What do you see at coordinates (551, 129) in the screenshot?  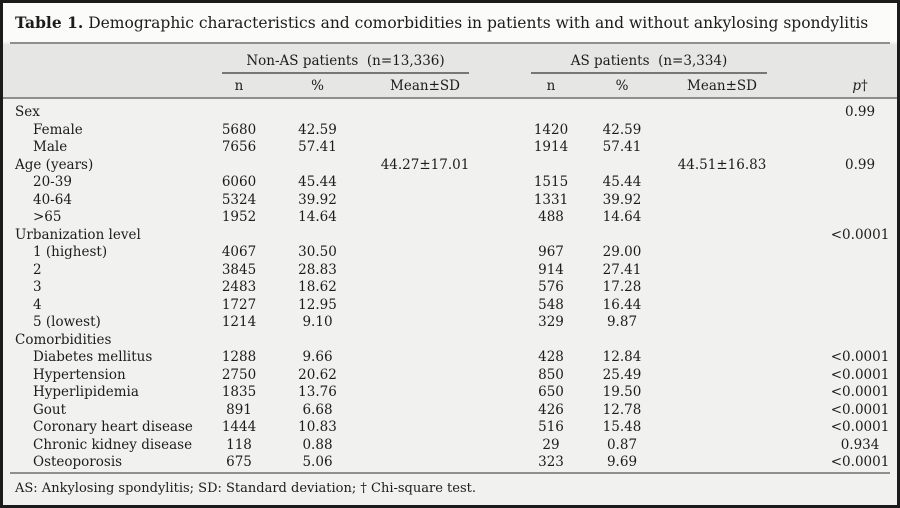 I see `data-cell: 1420` at bounding box center [551, 129].